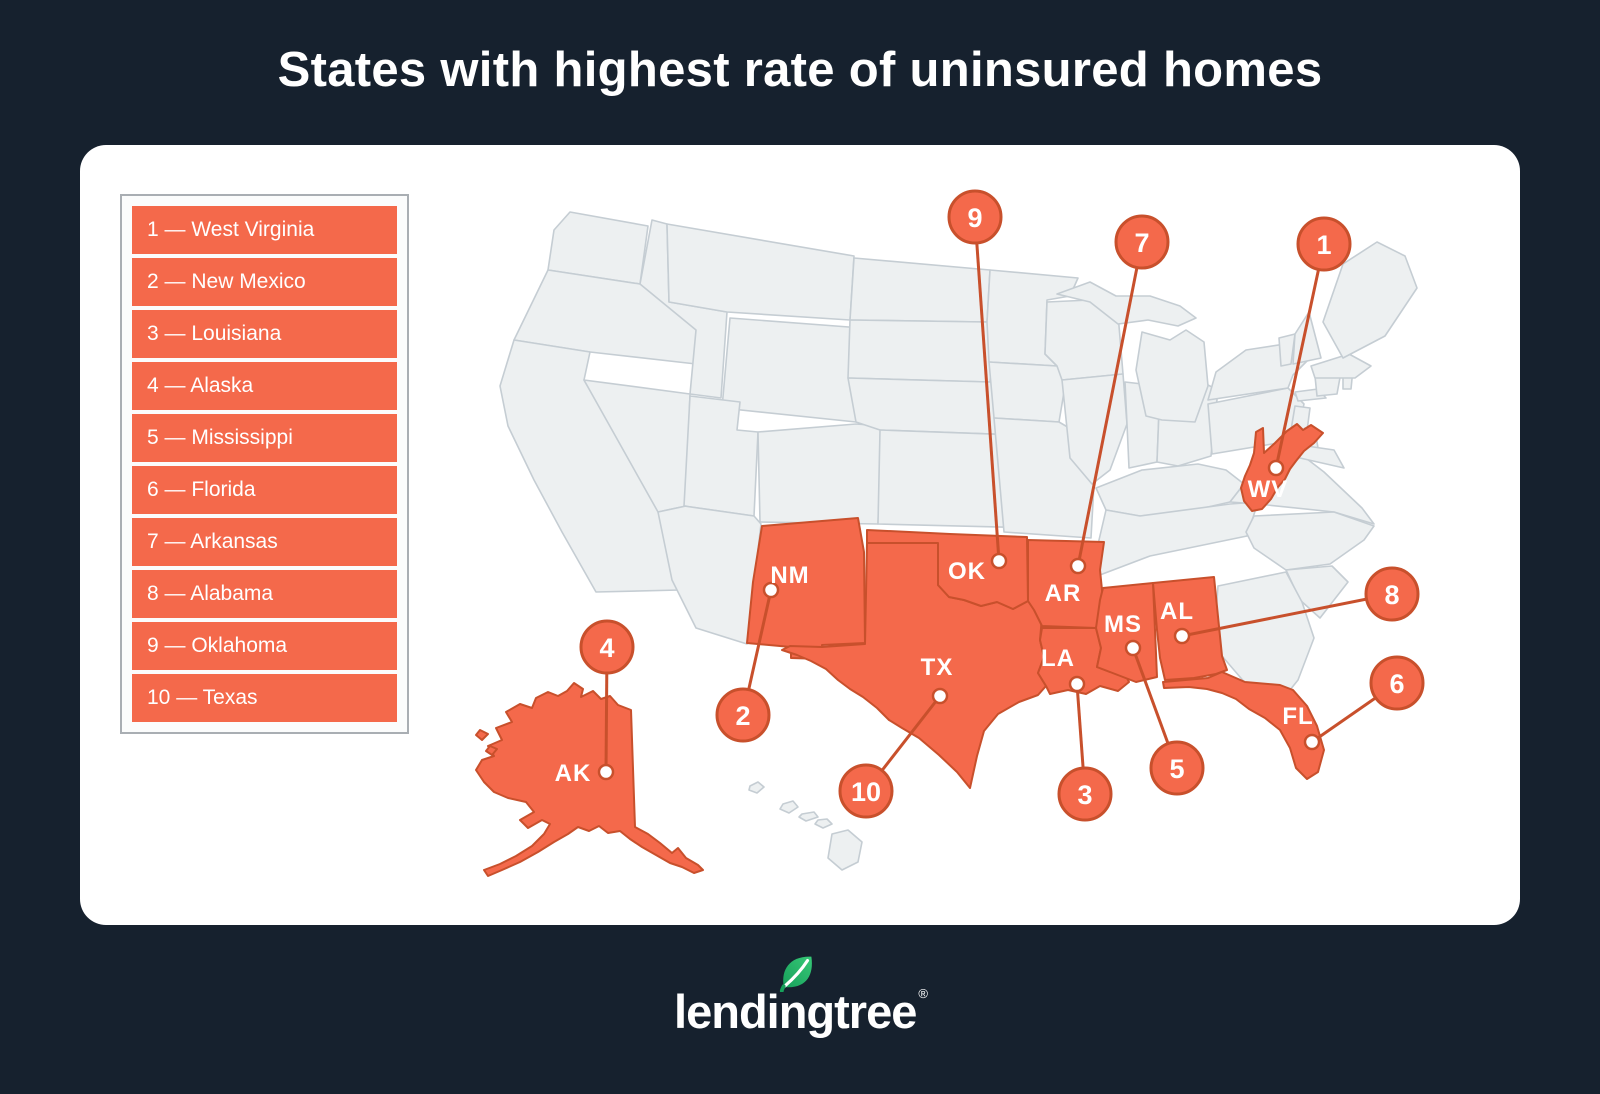  I want to click on state-dot-ok, so click(999, 561).